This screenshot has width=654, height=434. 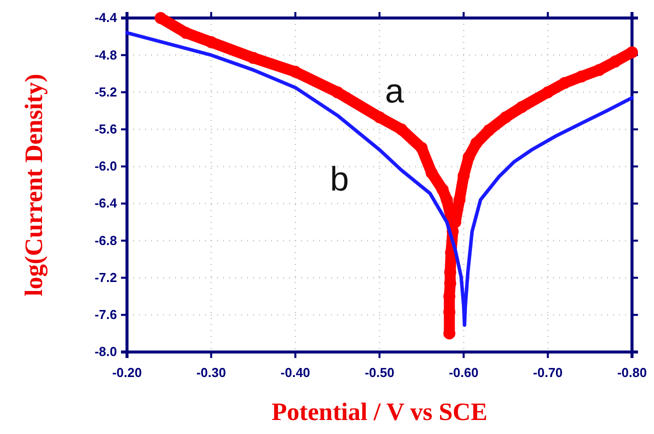 I want to click on y-axis-title: log(Current Density), so click(x=34, y=185).